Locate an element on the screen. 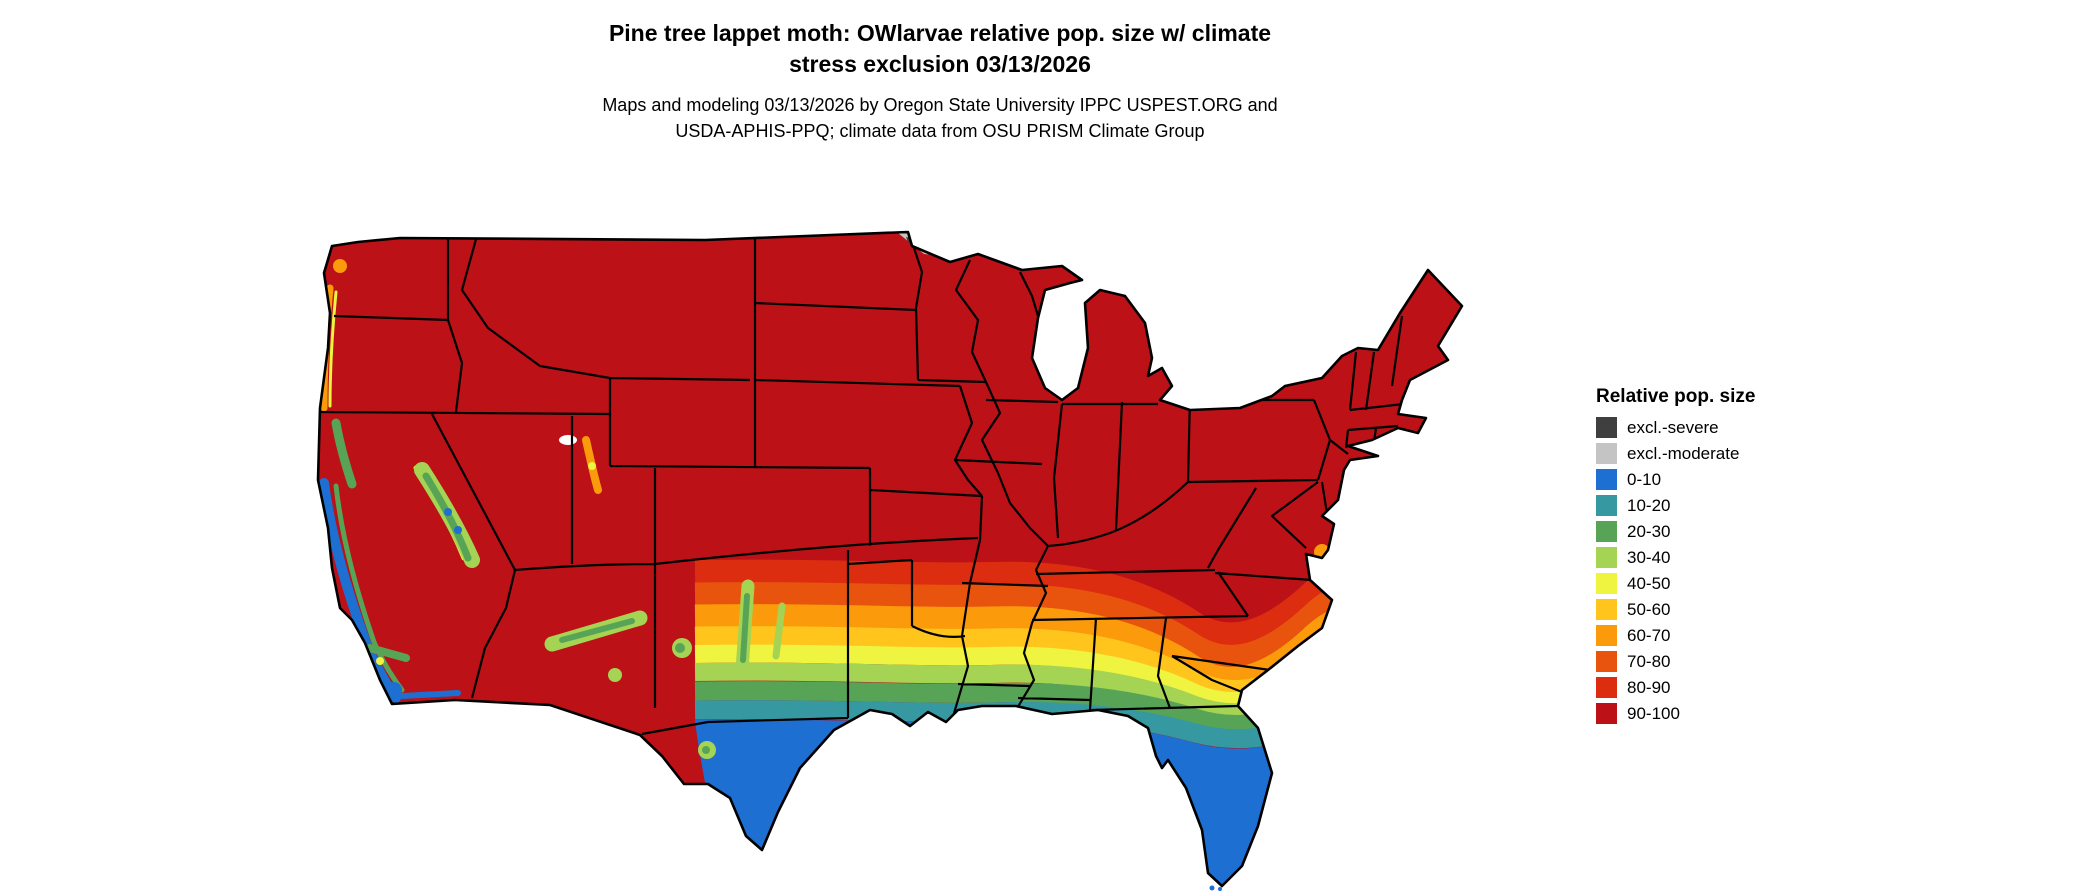 This screenshot has height=892, width=2100. california-coast-green is located at coordinates (369, 588).